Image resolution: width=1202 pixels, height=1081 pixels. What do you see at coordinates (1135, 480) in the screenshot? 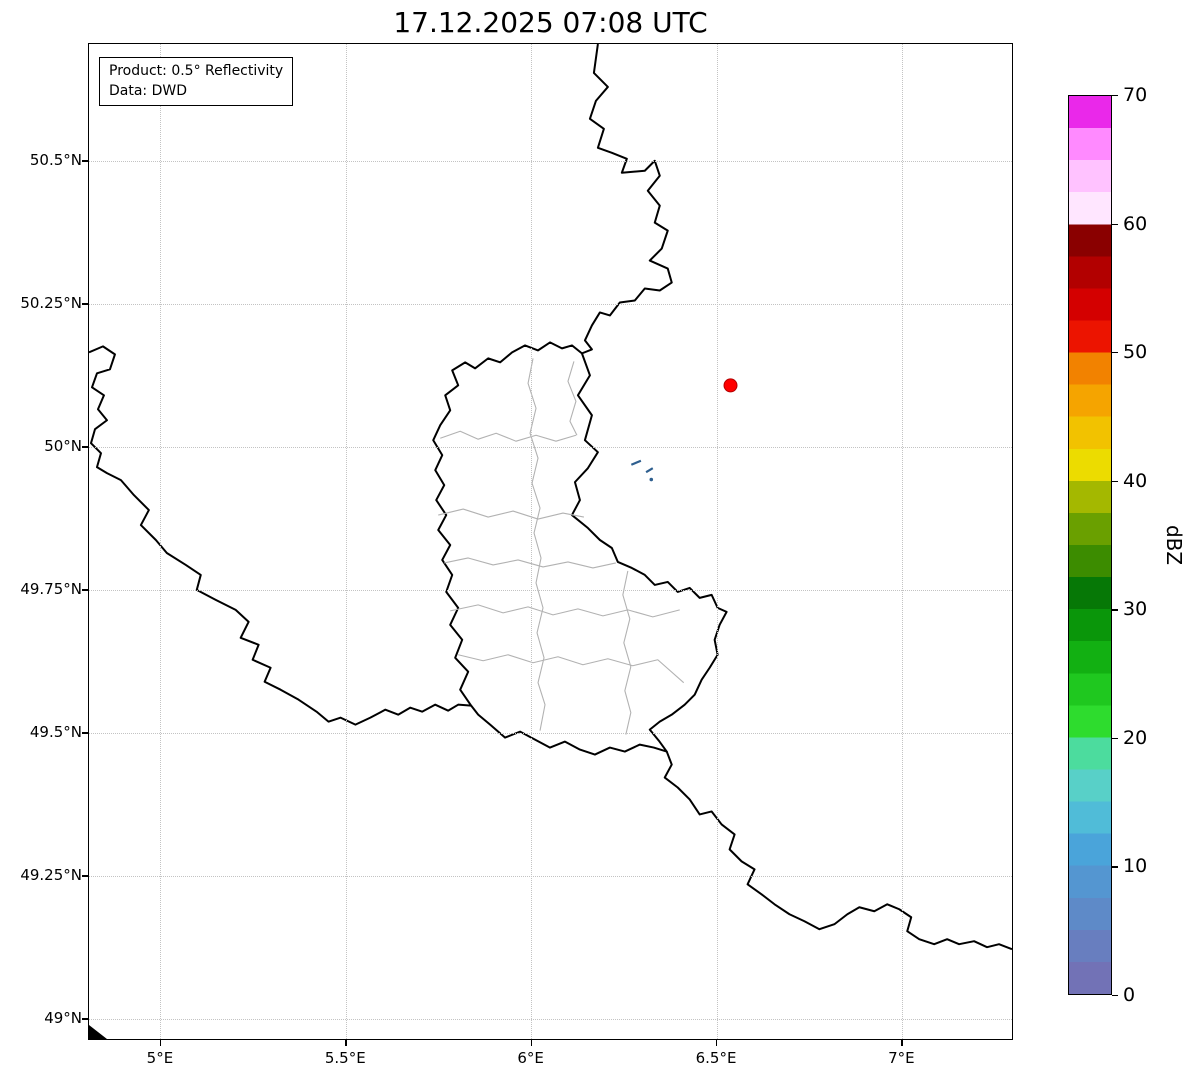
I see `colorbar-tick-label: 40` at bounding box center [1135, 480].